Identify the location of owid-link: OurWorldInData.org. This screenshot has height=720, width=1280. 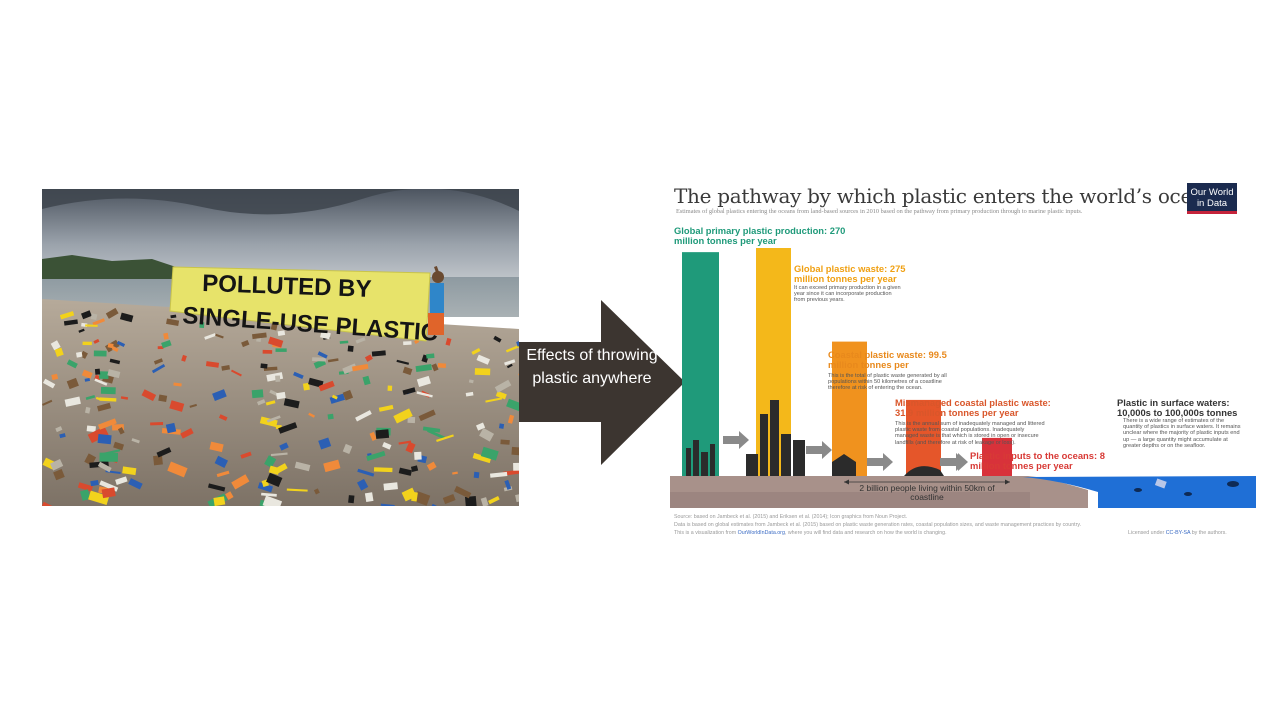
(761, 533).